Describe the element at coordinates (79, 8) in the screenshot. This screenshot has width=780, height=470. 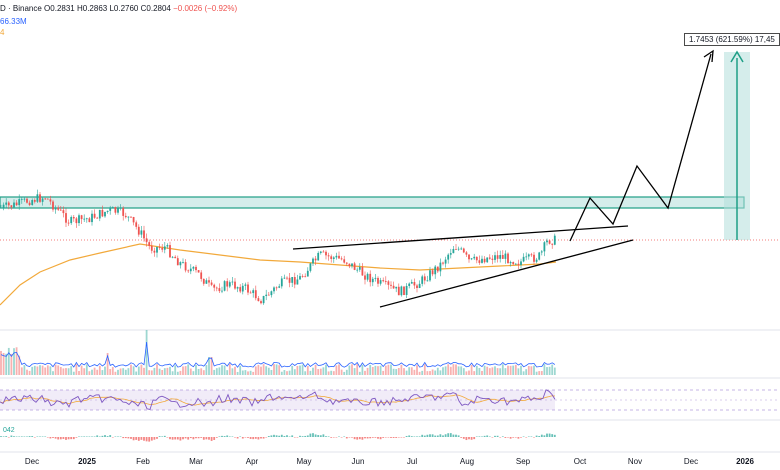
I see `high-label: H` at that location.